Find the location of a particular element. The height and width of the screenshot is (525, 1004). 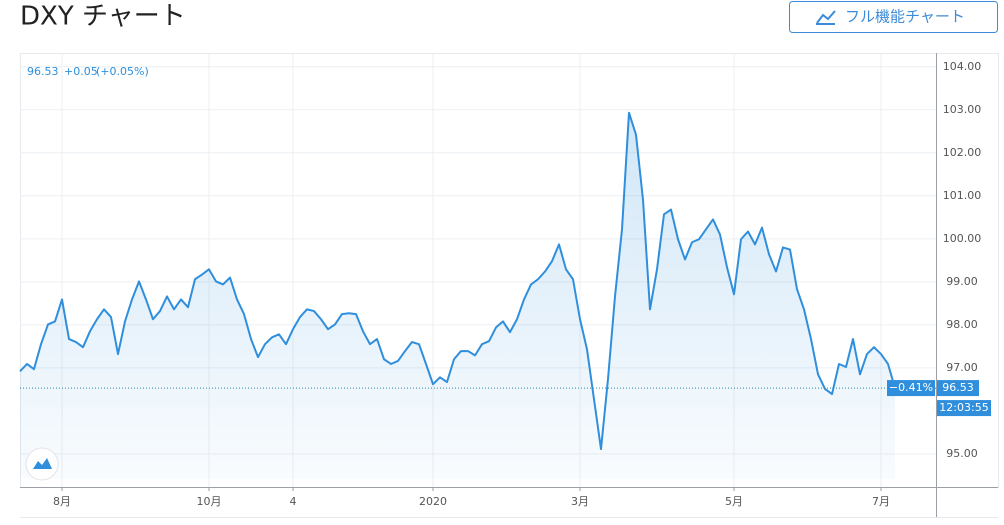

time-badge-label: 12:03:55 is located at coordinates (963, 407).